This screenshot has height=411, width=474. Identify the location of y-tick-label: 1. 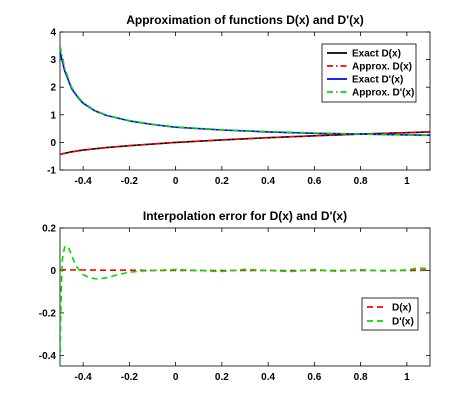
(53, 115).